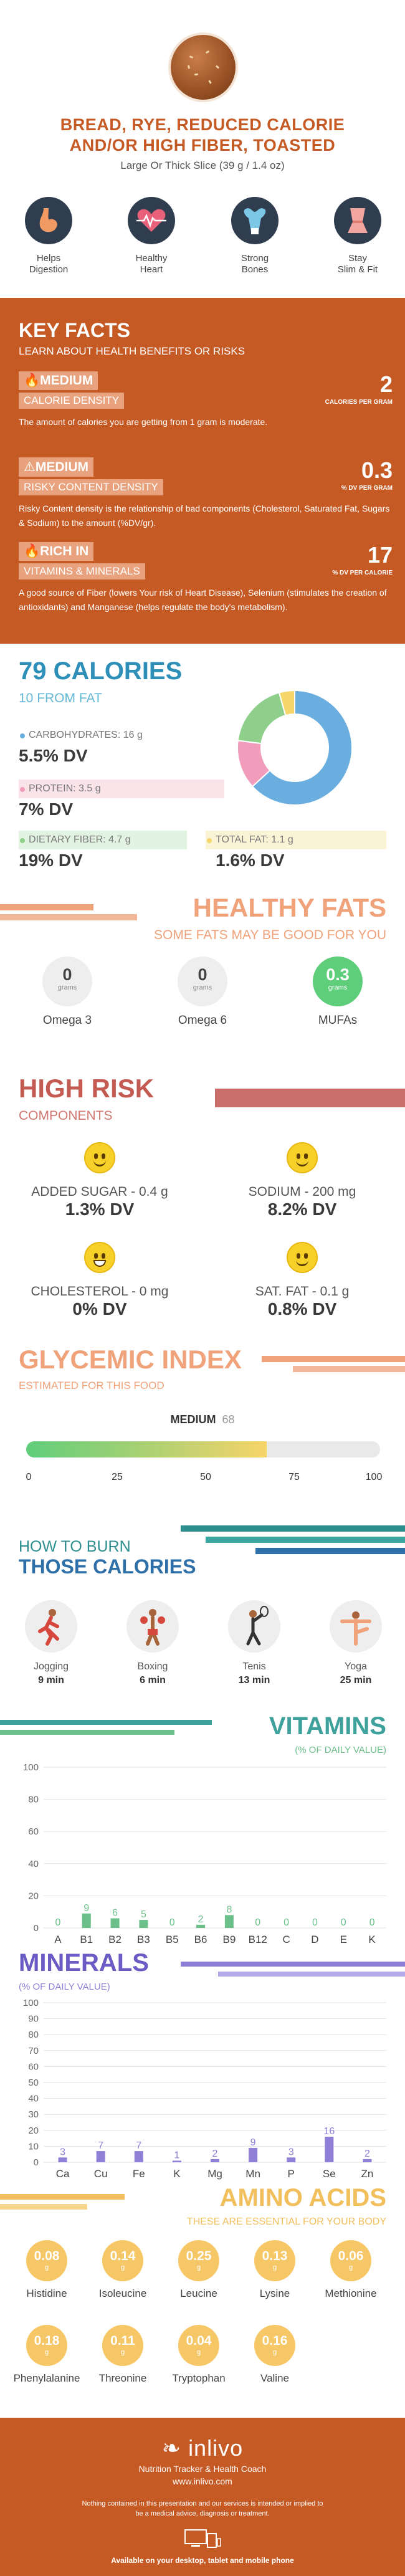 The width and height of the screenshot is (405, 2576). I want to click on amino-lysine: 0.13 g Lysine, so click(274, 2270).